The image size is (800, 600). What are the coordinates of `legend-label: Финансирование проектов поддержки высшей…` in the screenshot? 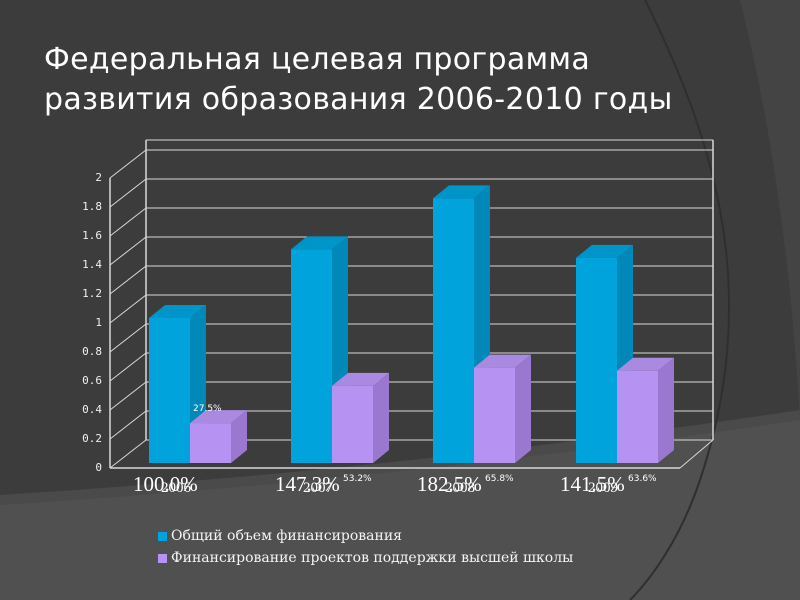 It's located at (372, 558).